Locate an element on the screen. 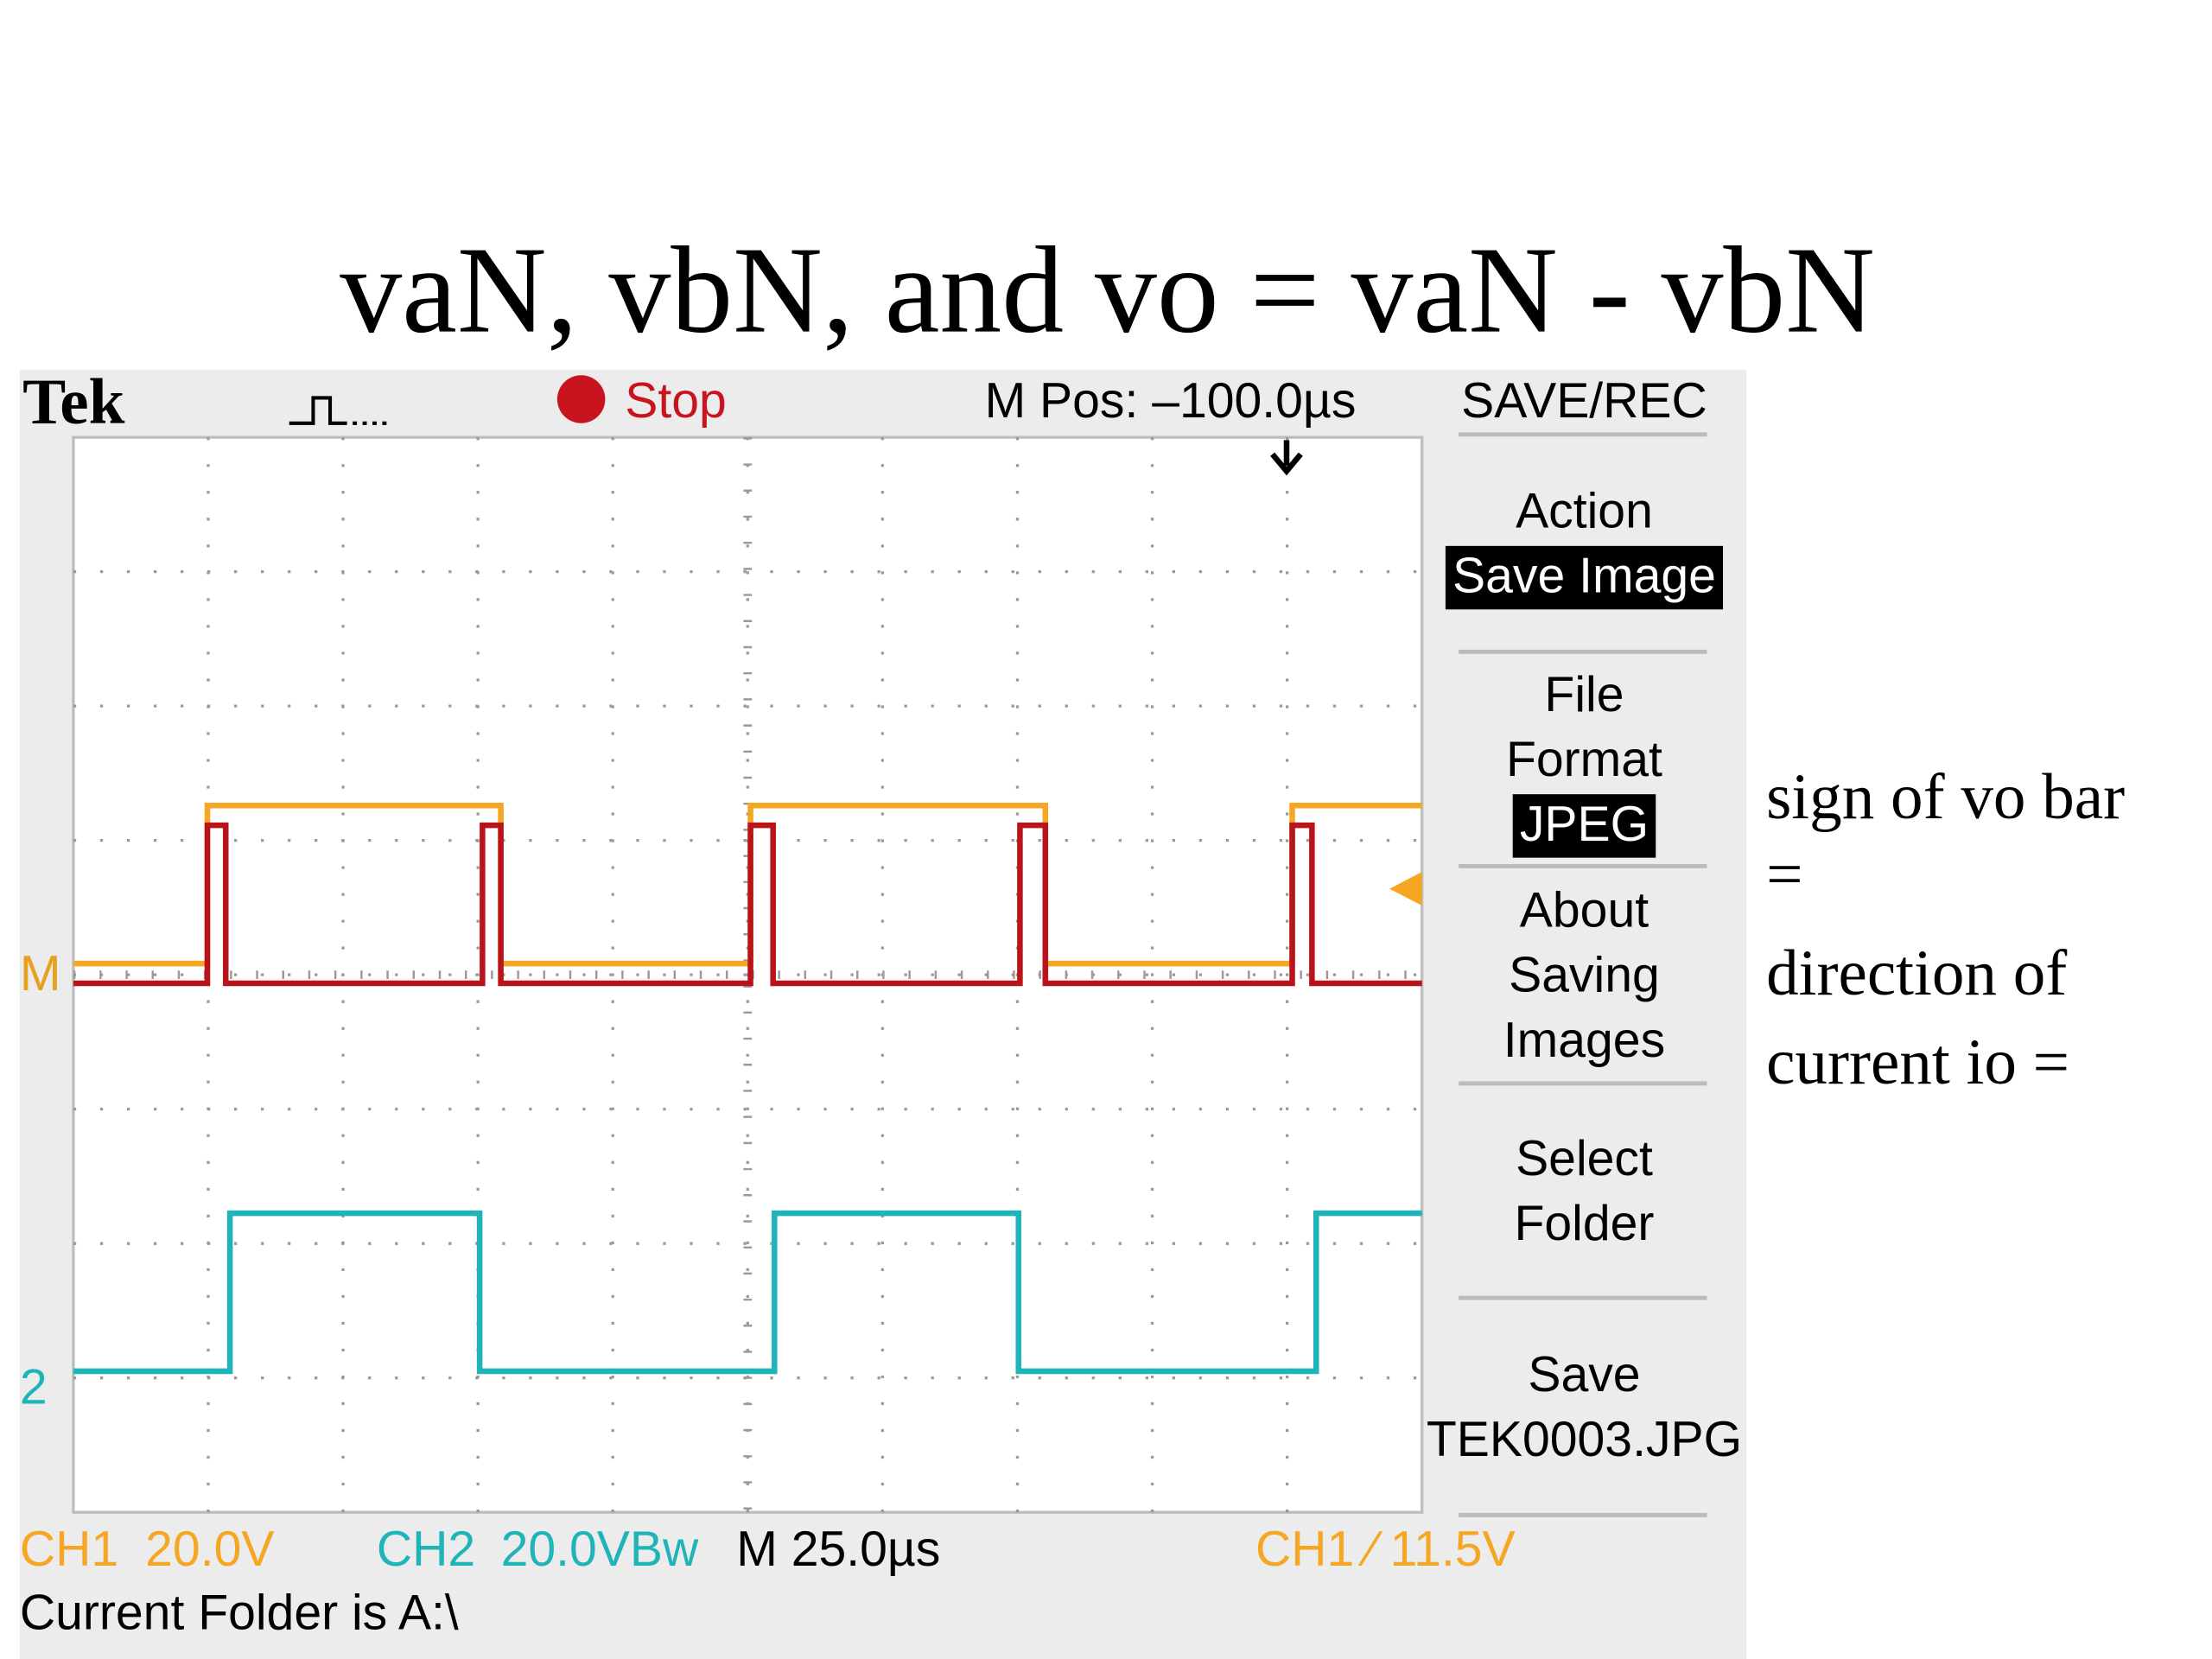  menu-item-text: Format is located at coordinates (1584, 759).